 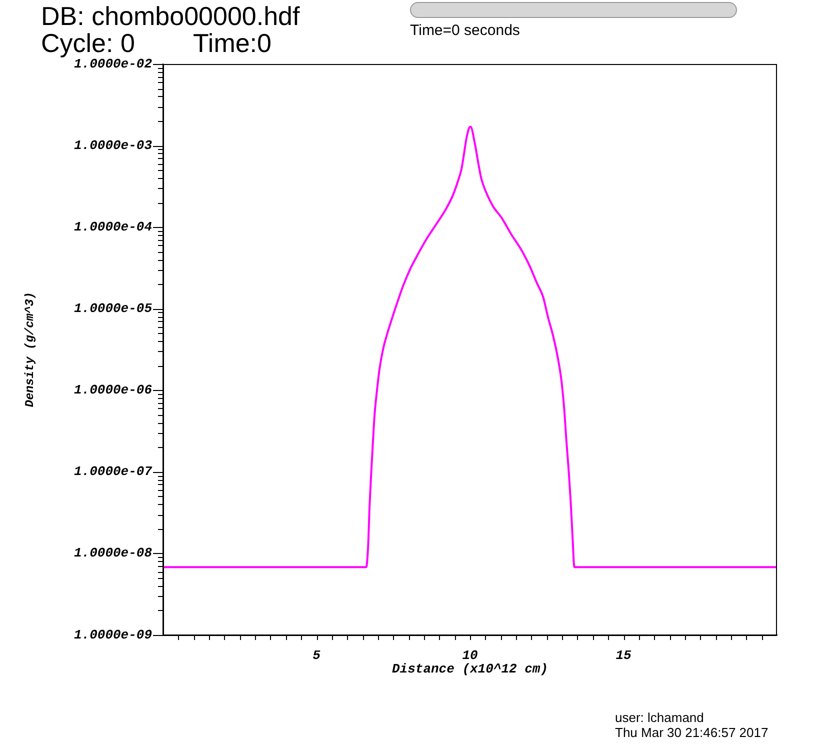 I want to click on y-tick-label: 1.0000e-09, so click(x=113, y=634).